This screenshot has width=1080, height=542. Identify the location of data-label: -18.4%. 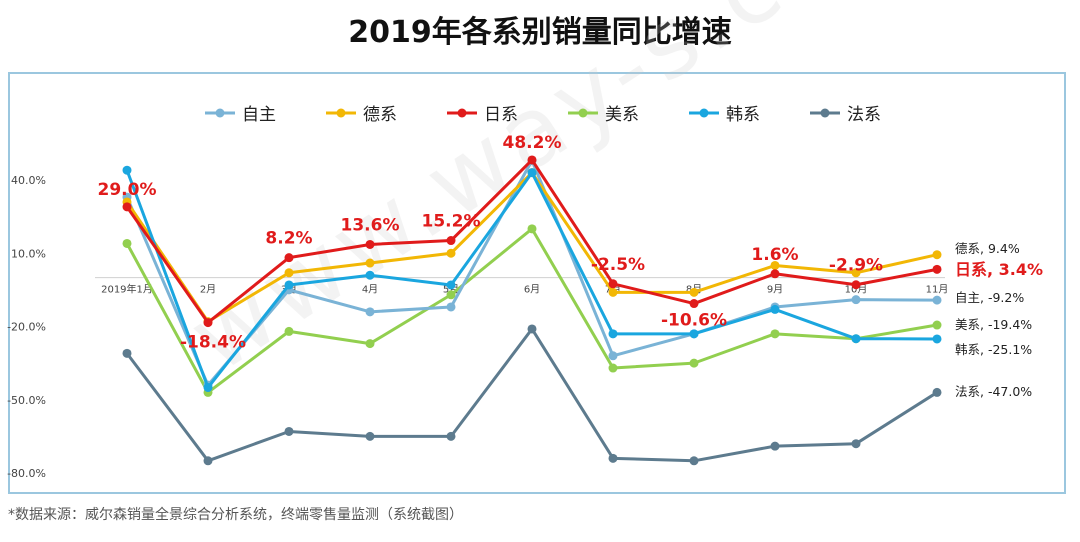
(213, 343).